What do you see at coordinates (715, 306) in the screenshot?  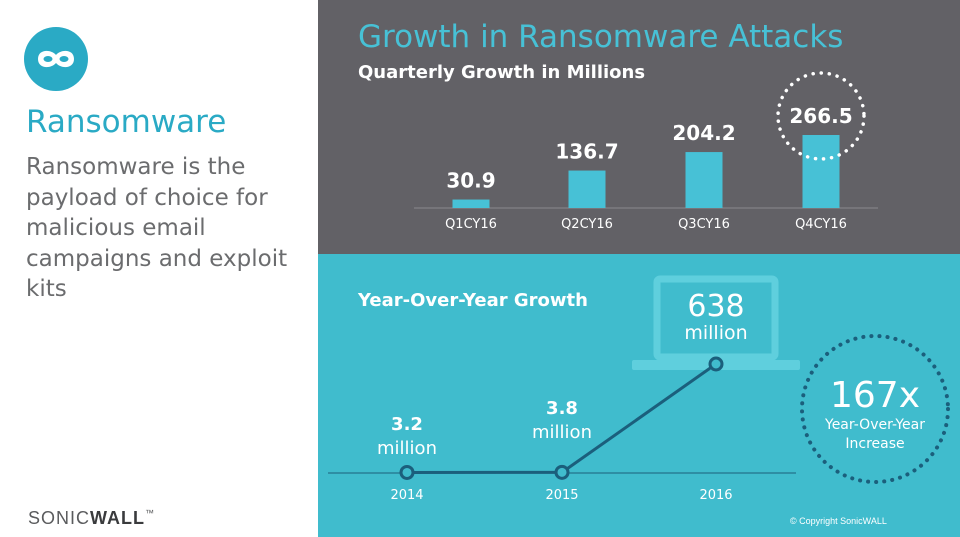 I see `data-label-2016: 638` at bounding box center [715, 306].